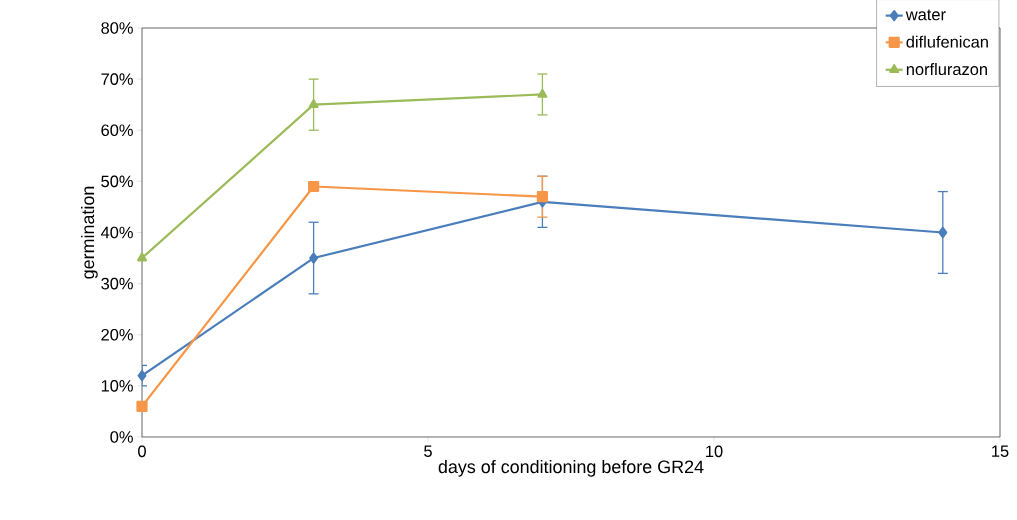 Image resolution: width=1017 pixels, height=520 pixels. Describe the element at coordinates (117, 181) in the screenshot. I see `y-tick-label: 50%` at that location.